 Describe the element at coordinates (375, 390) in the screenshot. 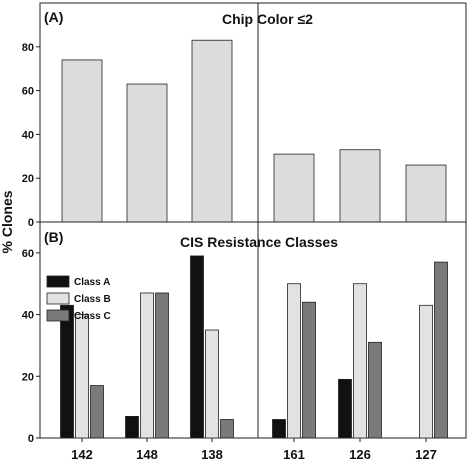

I see `panel-b-bar-126-class-c` at that location.